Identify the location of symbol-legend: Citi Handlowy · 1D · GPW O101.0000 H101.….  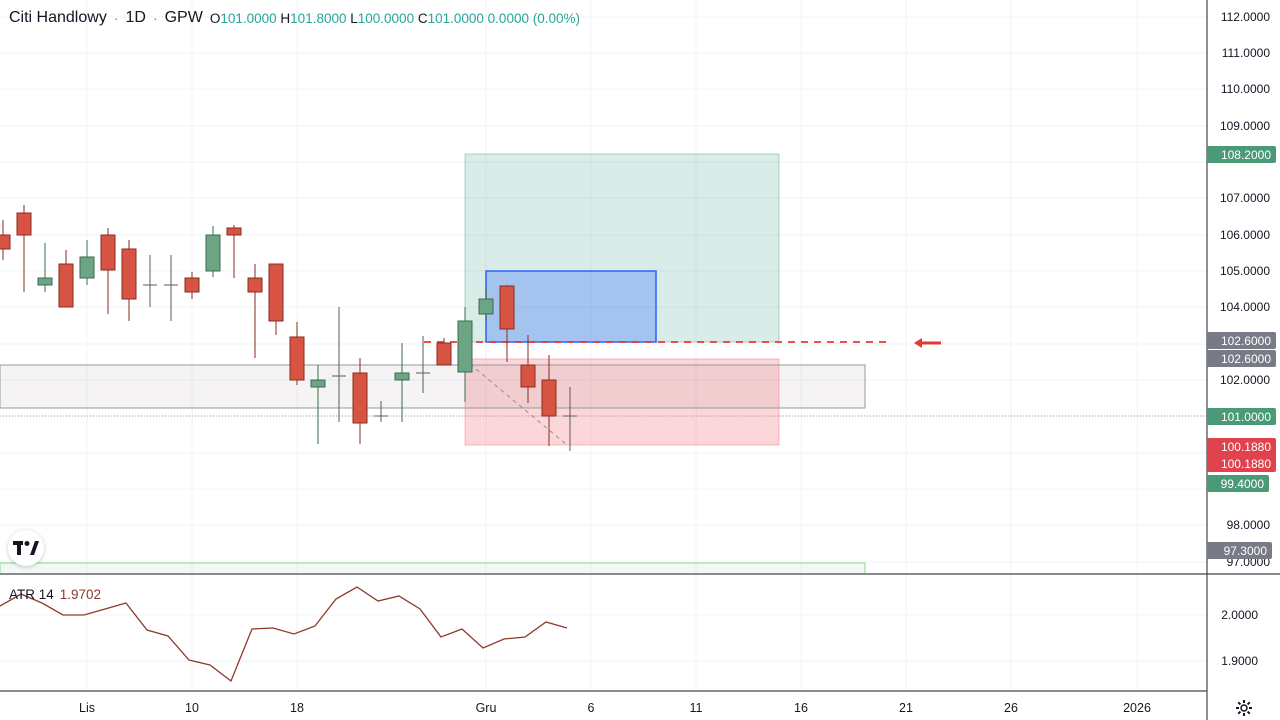
(294, 18).